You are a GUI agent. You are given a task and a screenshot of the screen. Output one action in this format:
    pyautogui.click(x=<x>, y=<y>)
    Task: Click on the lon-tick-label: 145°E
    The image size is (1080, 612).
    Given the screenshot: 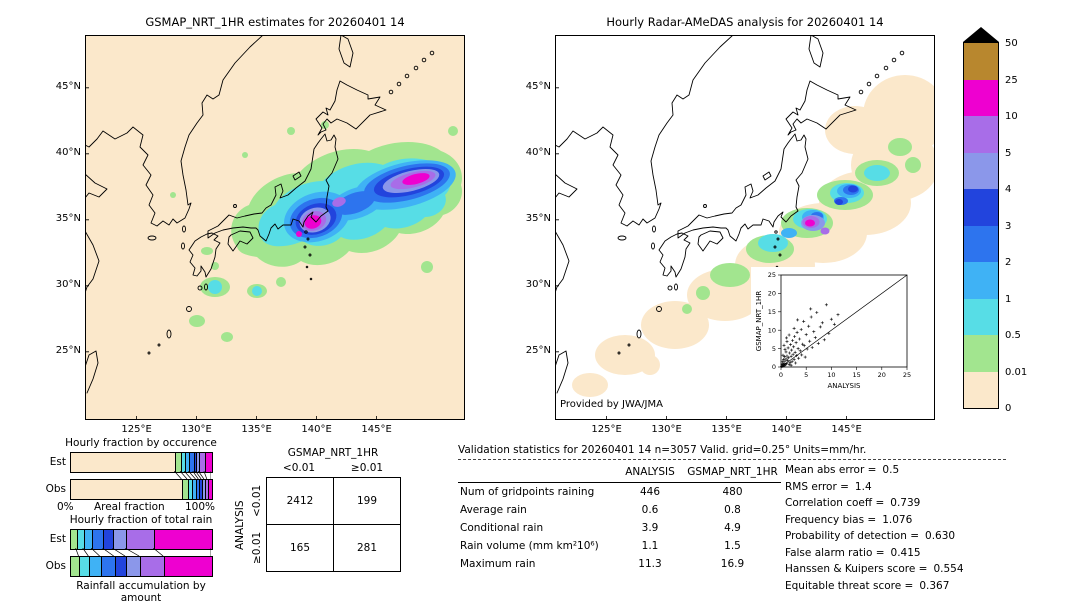 What is the action you would take?
    pyautogui.click(x=846, y=429)
    